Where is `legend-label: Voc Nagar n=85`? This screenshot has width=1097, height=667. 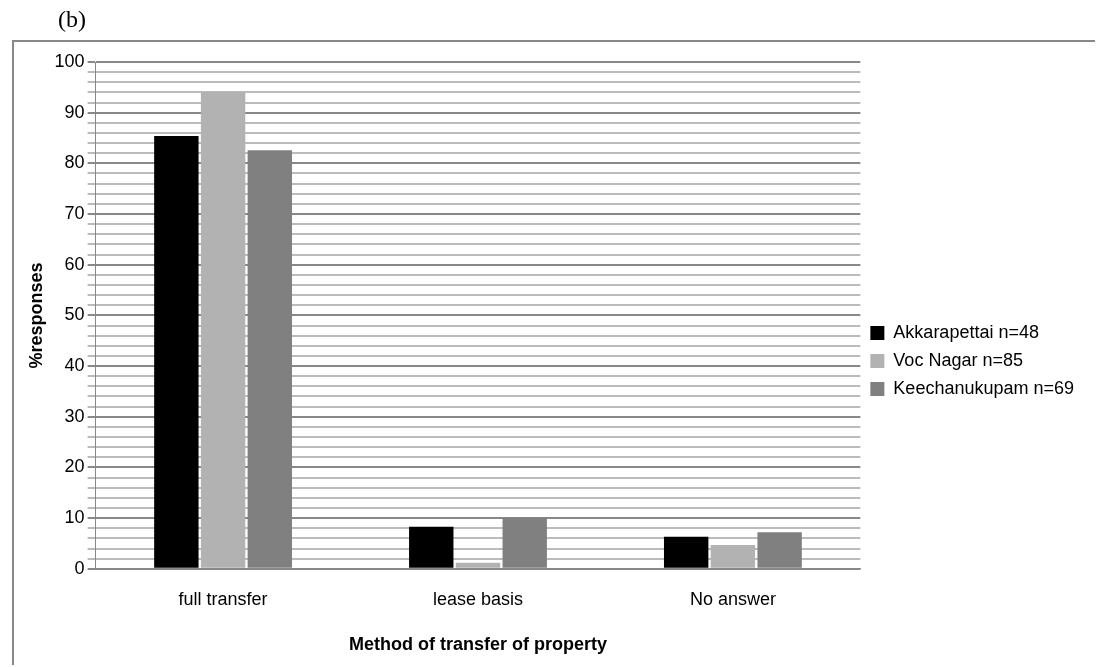
legend-label: Voc Nagar n=85 is located at coordinates (958, 359).